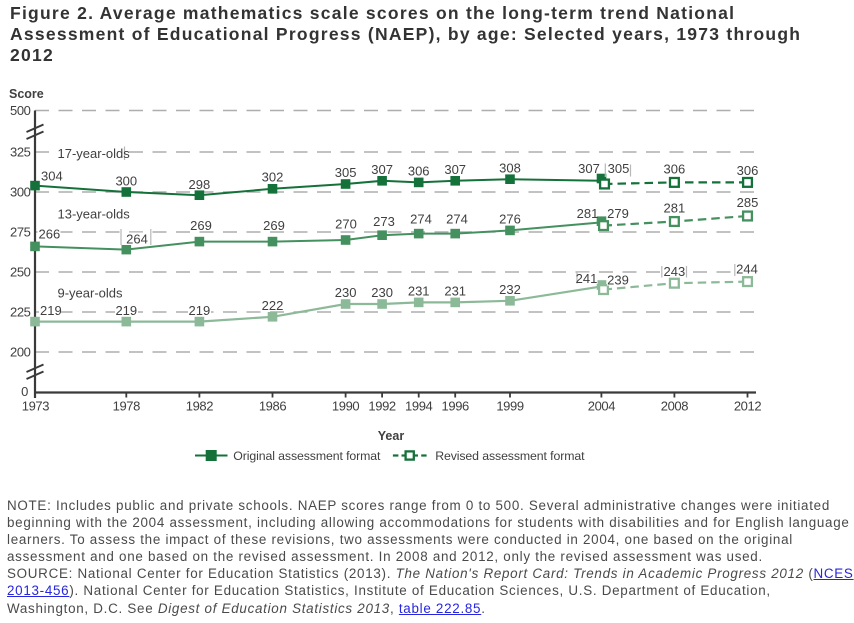 The height and width of the screenshot is (623, 854). What do you see at coordinates (20, 272) in the screenshot?
I see `svg-text: 250` at bounding box center [20, 272].